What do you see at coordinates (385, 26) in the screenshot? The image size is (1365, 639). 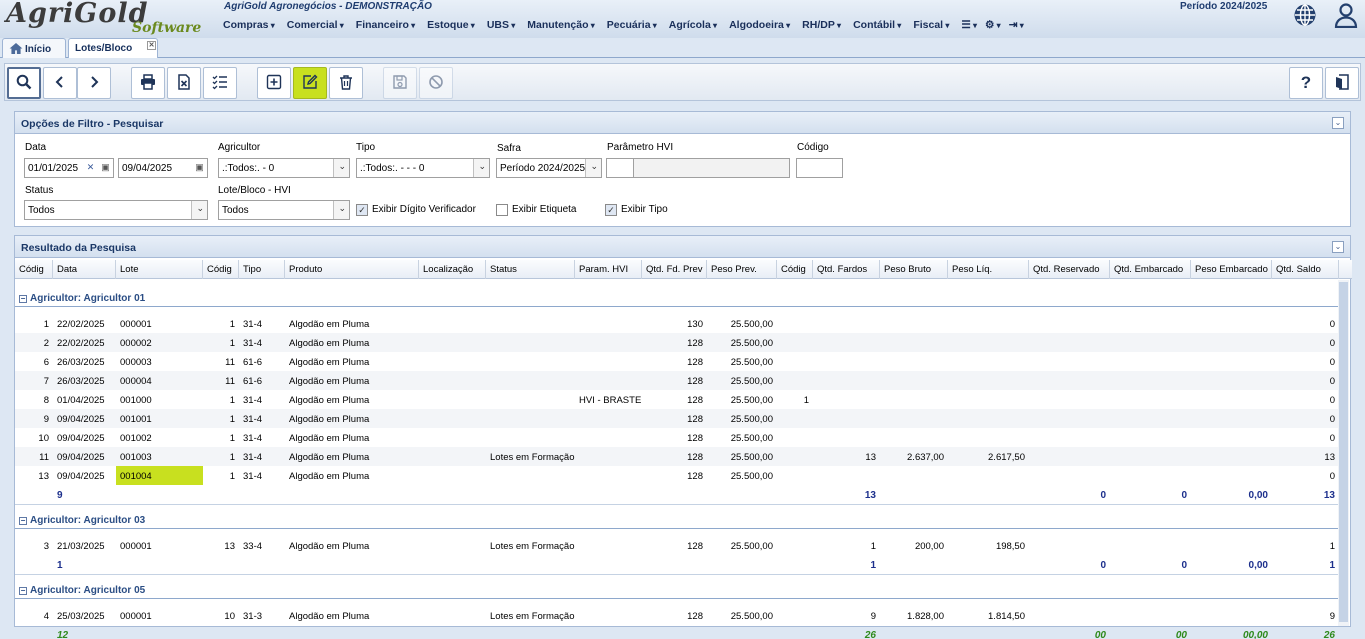 I see `menu-item-2: Financeiro` at bounding box center [385, 26].